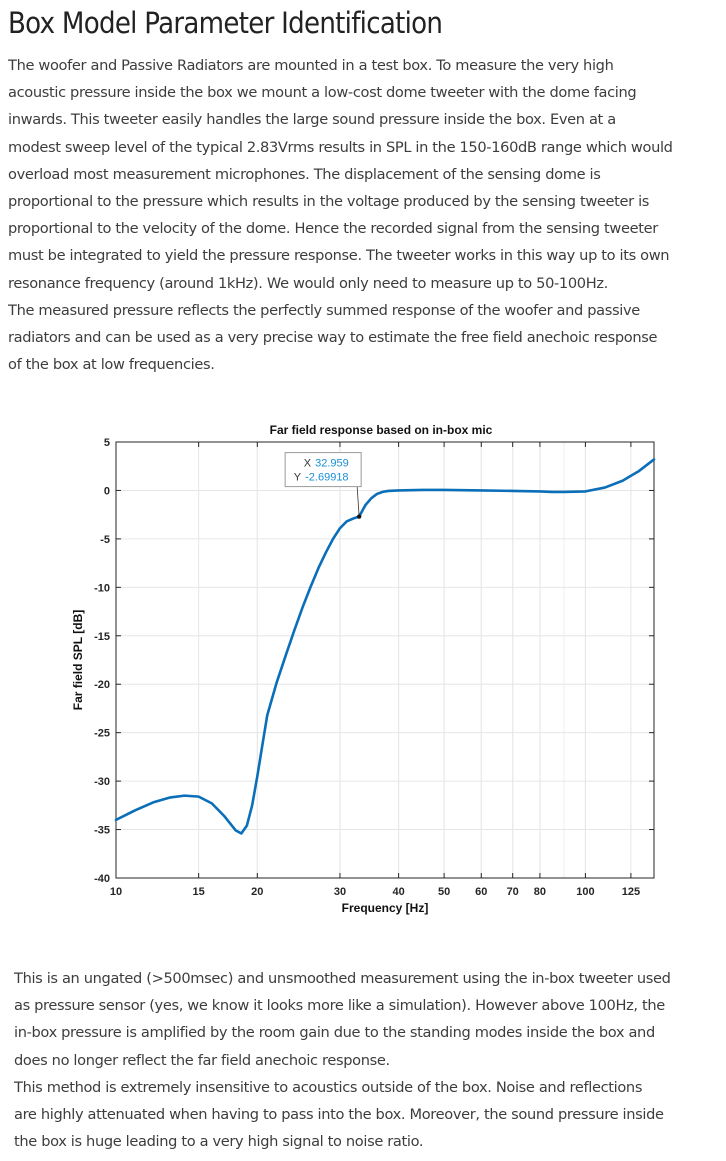  I want to click on x-tick-label: 10, so click(116, 892).